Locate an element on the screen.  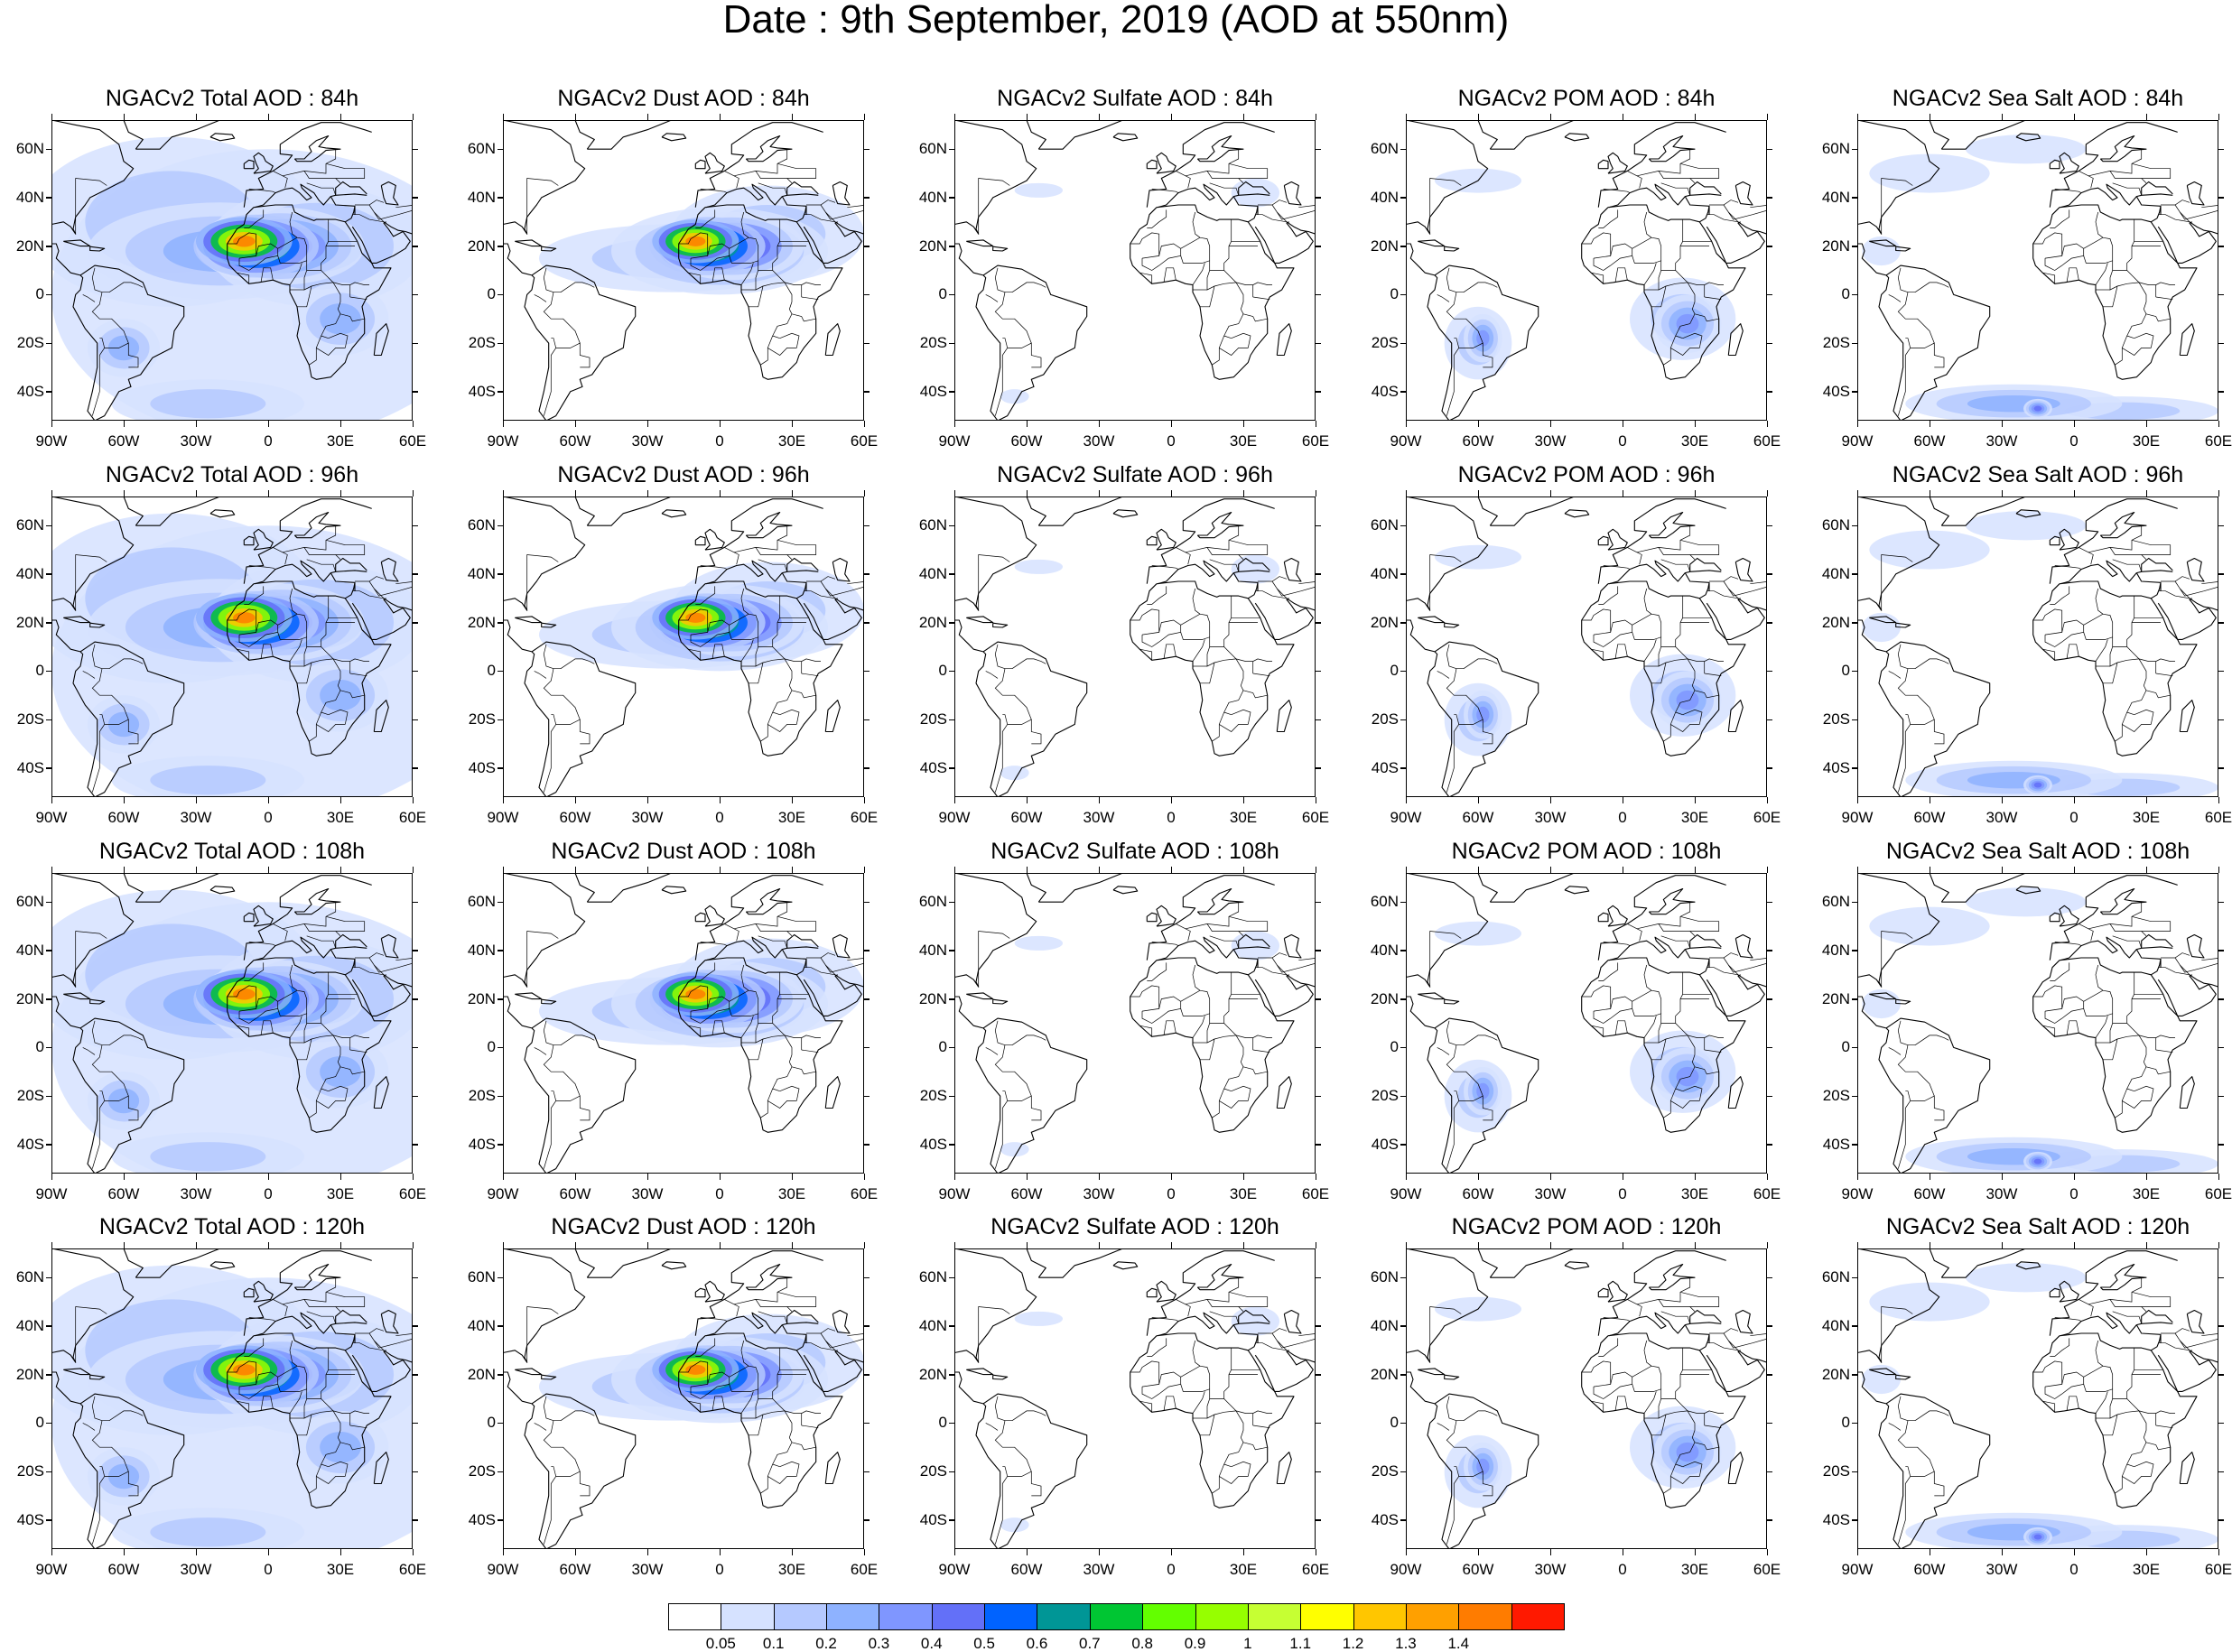
panel-title: NGACv2 Dust AOD : 96h is located at coordinates (683, 474).